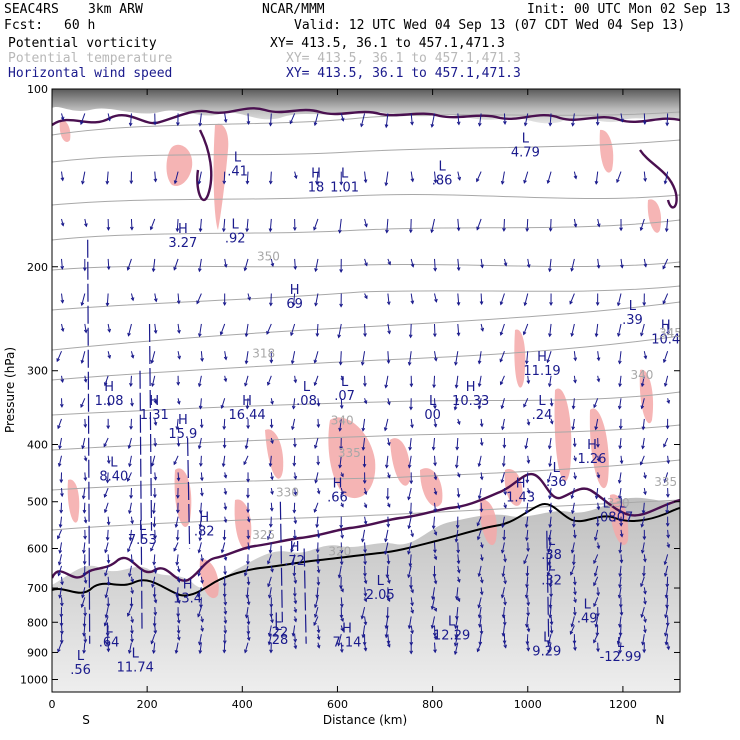  What do you see at coordinates (346, 643) in the screenshot?
I see `wind-extremum-value: 7.14` at bounding box center [346, 643].